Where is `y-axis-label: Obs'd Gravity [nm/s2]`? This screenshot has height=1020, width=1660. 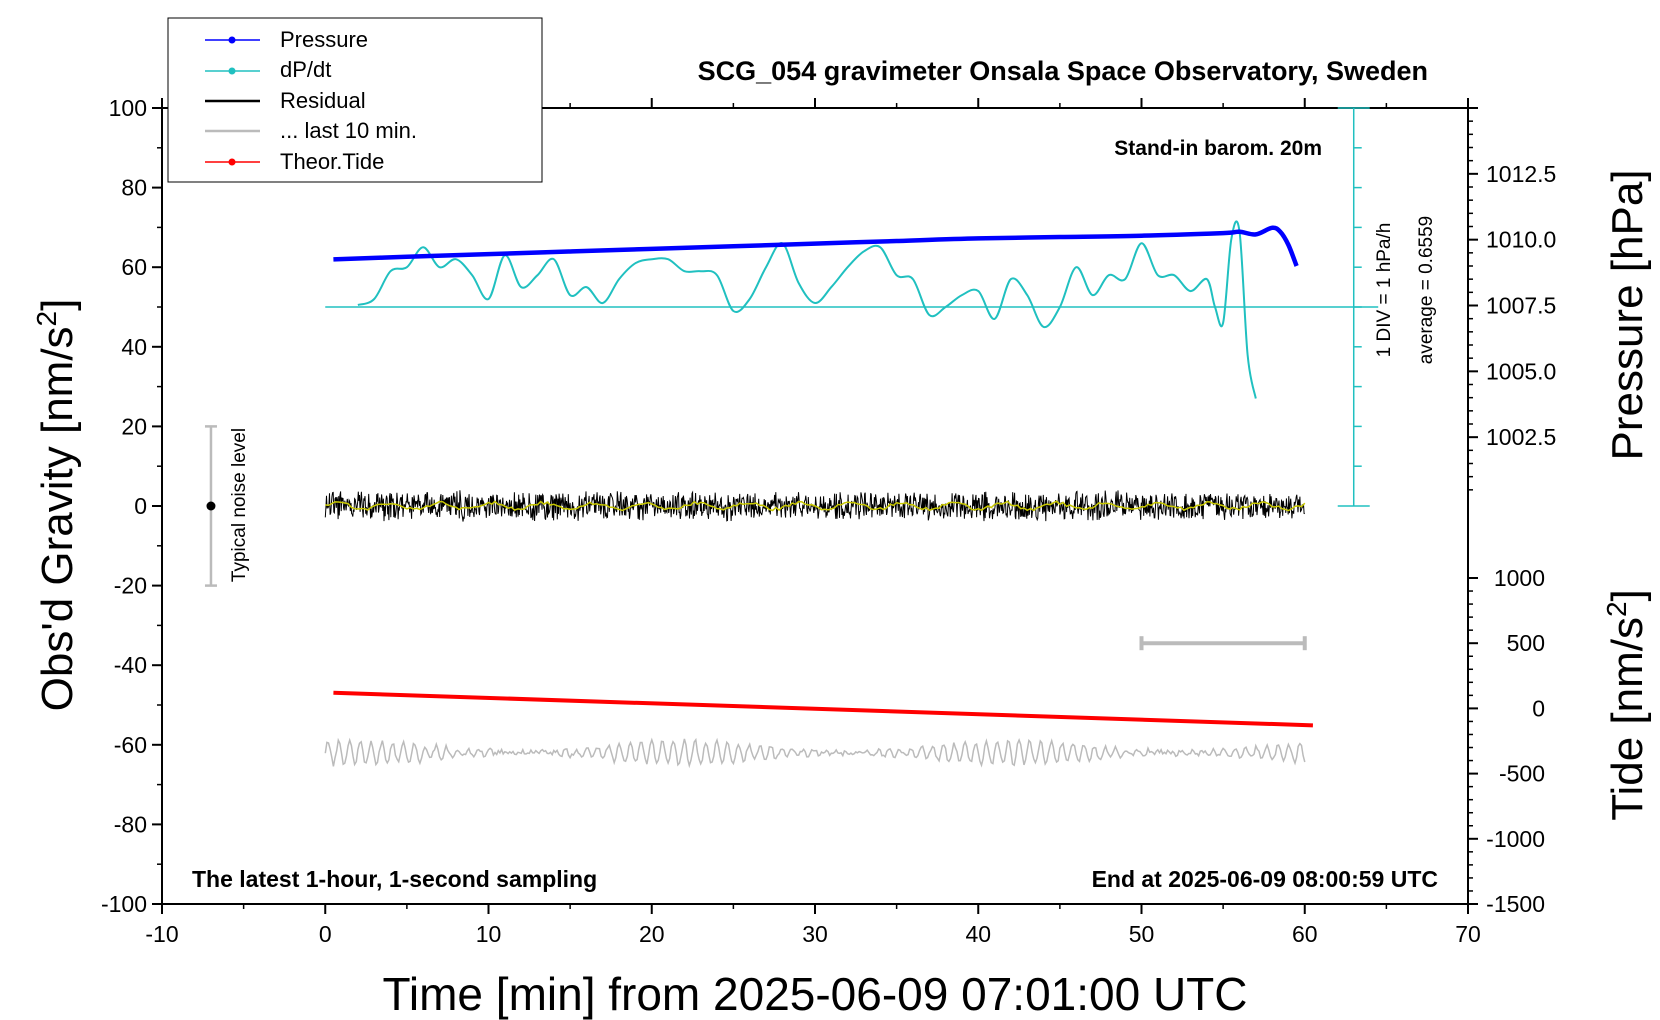 y-axis-label: Obs'd Gravity [nm/s2] is located at coordinates (56, 505).